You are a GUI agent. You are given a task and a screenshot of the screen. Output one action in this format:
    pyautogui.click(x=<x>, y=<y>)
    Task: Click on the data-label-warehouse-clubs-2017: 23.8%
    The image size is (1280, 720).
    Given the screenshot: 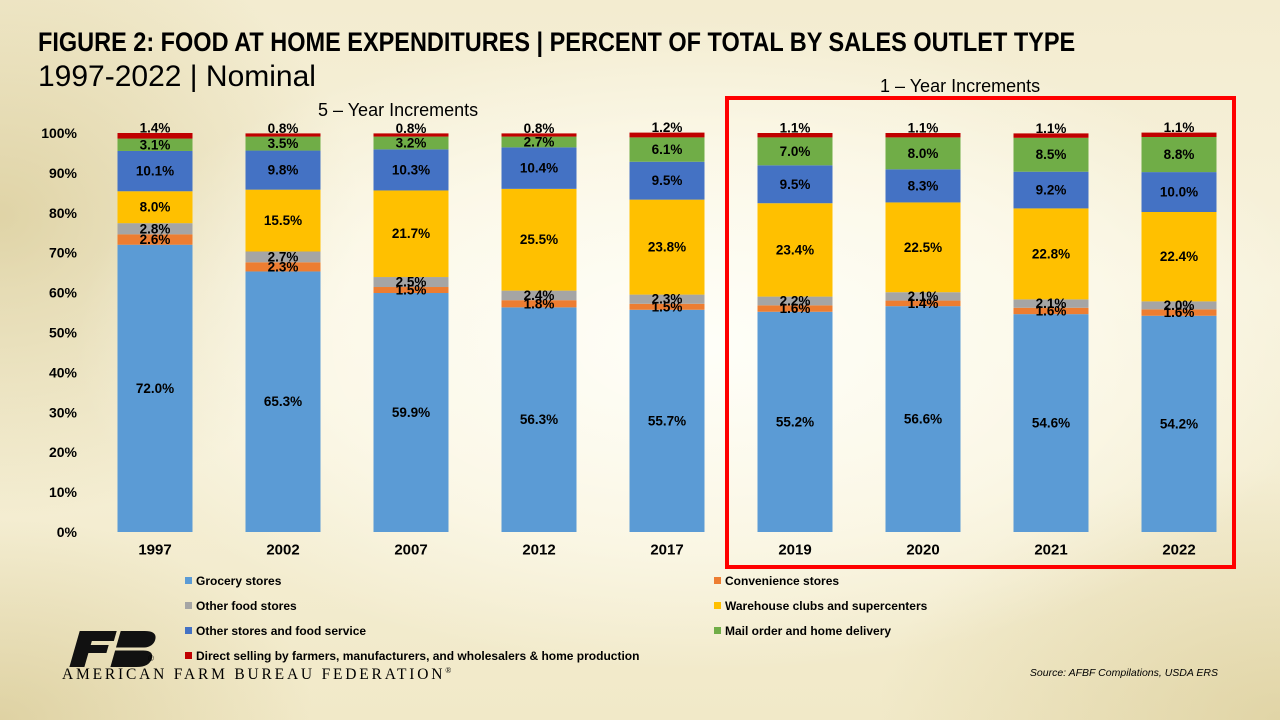 What is the action you would take?
    pyautogui.click(x=667, y=247)
    